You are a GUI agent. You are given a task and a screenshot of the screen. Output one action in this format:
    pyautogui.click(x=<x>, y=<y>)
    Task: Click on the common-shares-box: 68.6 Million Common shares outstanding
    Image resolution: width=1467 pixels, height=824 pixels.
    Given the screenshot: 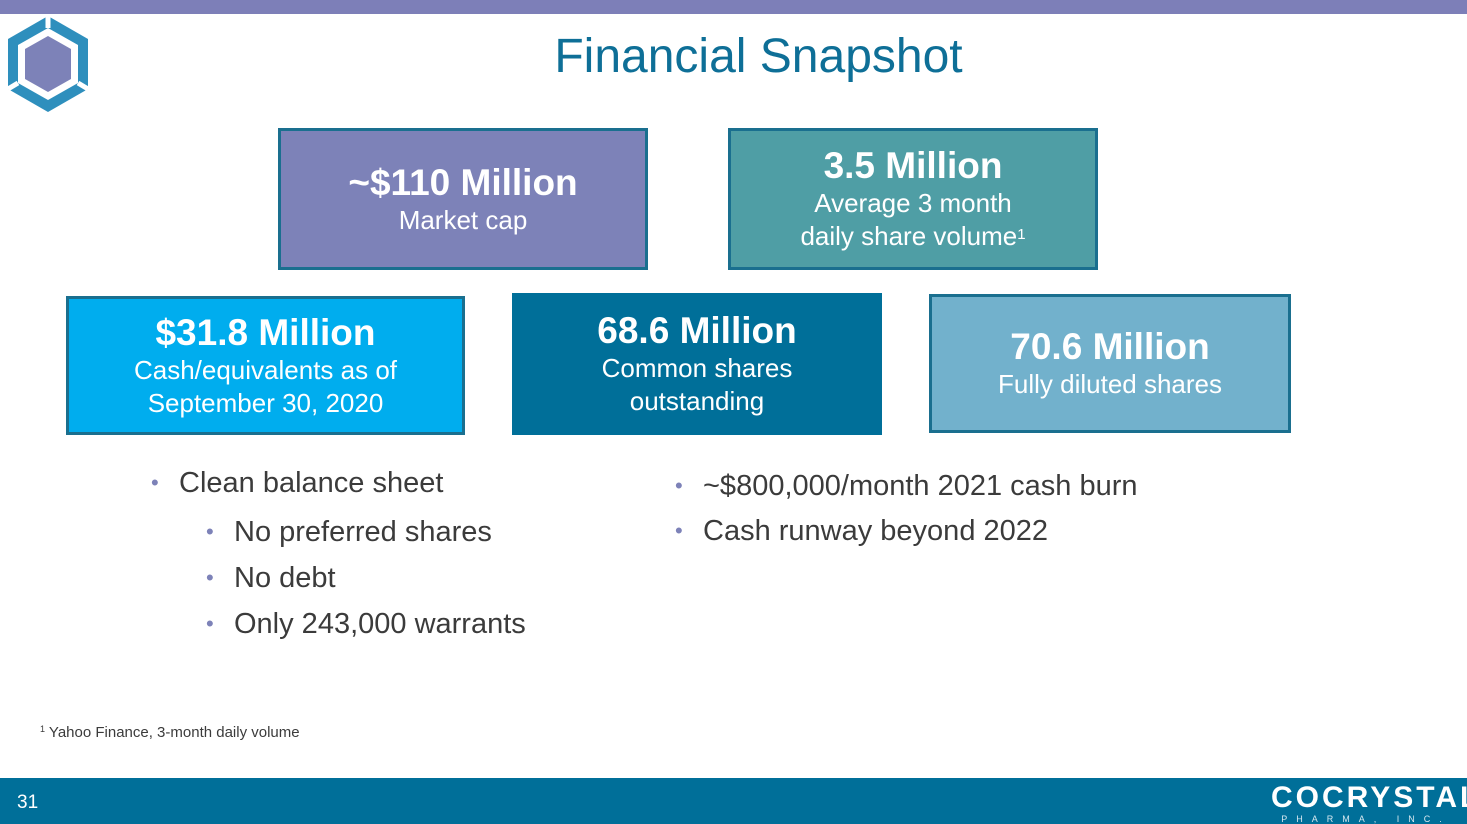 What is the action you would take?
    pyautogui.click(x=697, y=364)
    